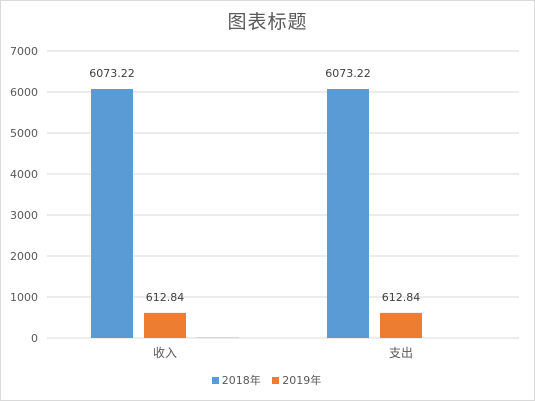 This screenshot has width=535, height=401. Describe the element at coordinates (401, 297) in the screenshot. I see `data-label-1-1: 612.84` at that location.